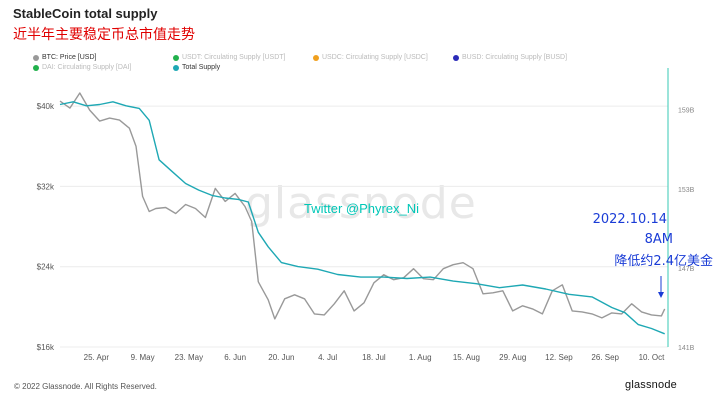 This screenshot has width=719, height=405. I want to click on twitter-handle: Twitter @Phyrex_Ni, so click(362, 208).